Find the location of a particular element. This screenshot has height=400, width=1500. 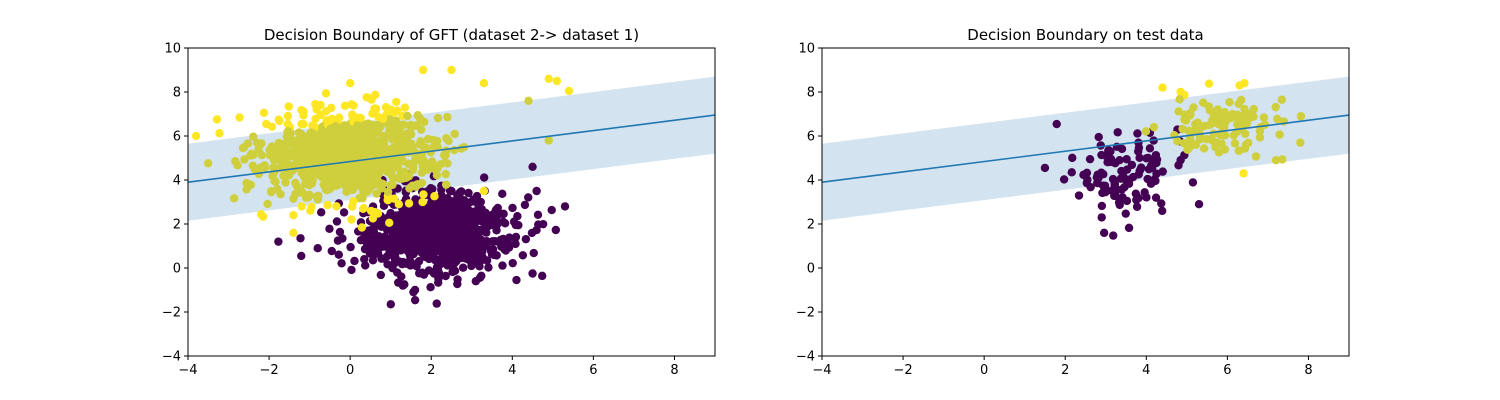

left-x-tick-label: 8 is located at coordinates (674, 370).